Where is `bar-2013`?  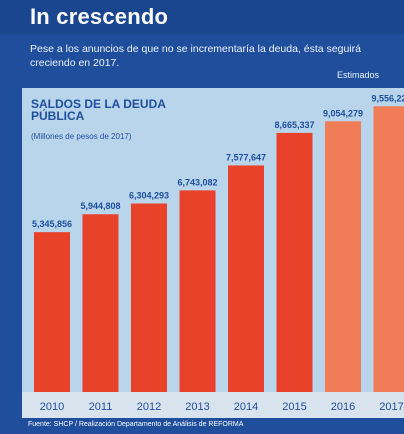 bar-2013 is located at coordinates (197, 291).